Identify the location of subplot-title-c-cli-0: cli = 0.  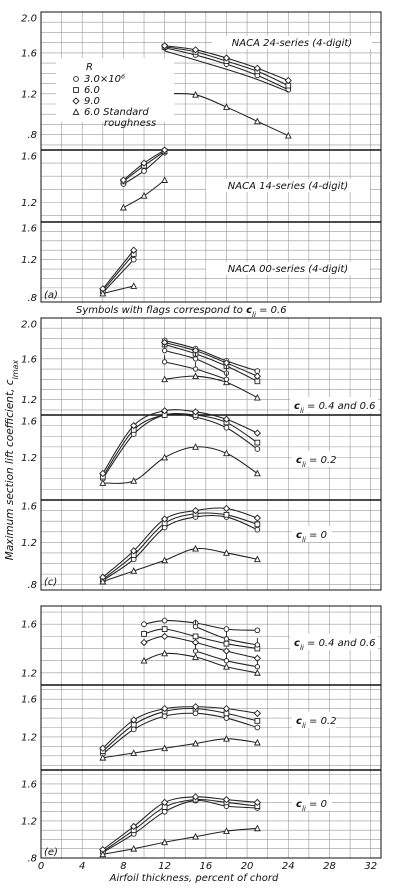
(311, 537).